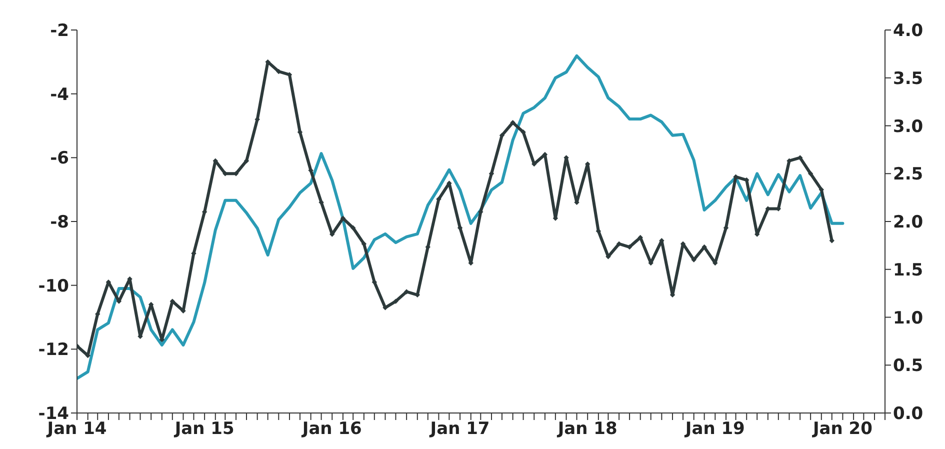 The image size is (945, 449). What do you see at coordinates (53, 350) in the screenshot?
I see `y-tick-label: -12` at bounding box center [53, 350].